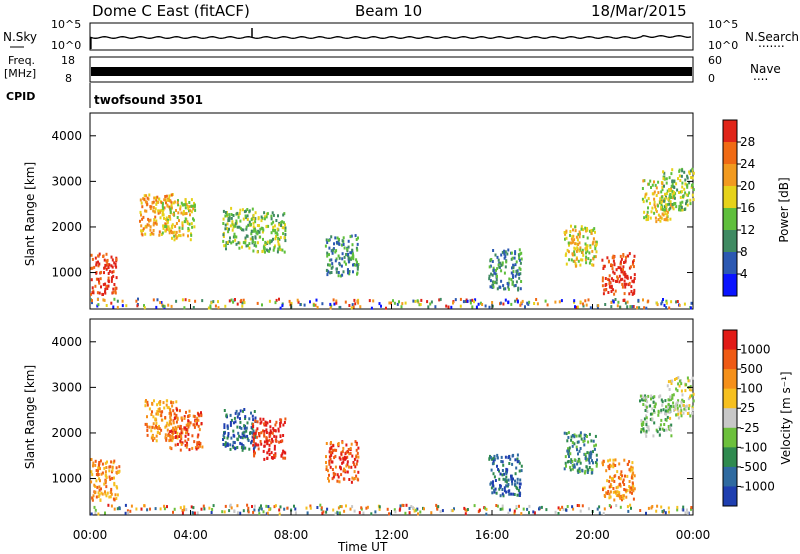  I want to click on nsky-right-tick-top: 10^5, so click(723, 24).